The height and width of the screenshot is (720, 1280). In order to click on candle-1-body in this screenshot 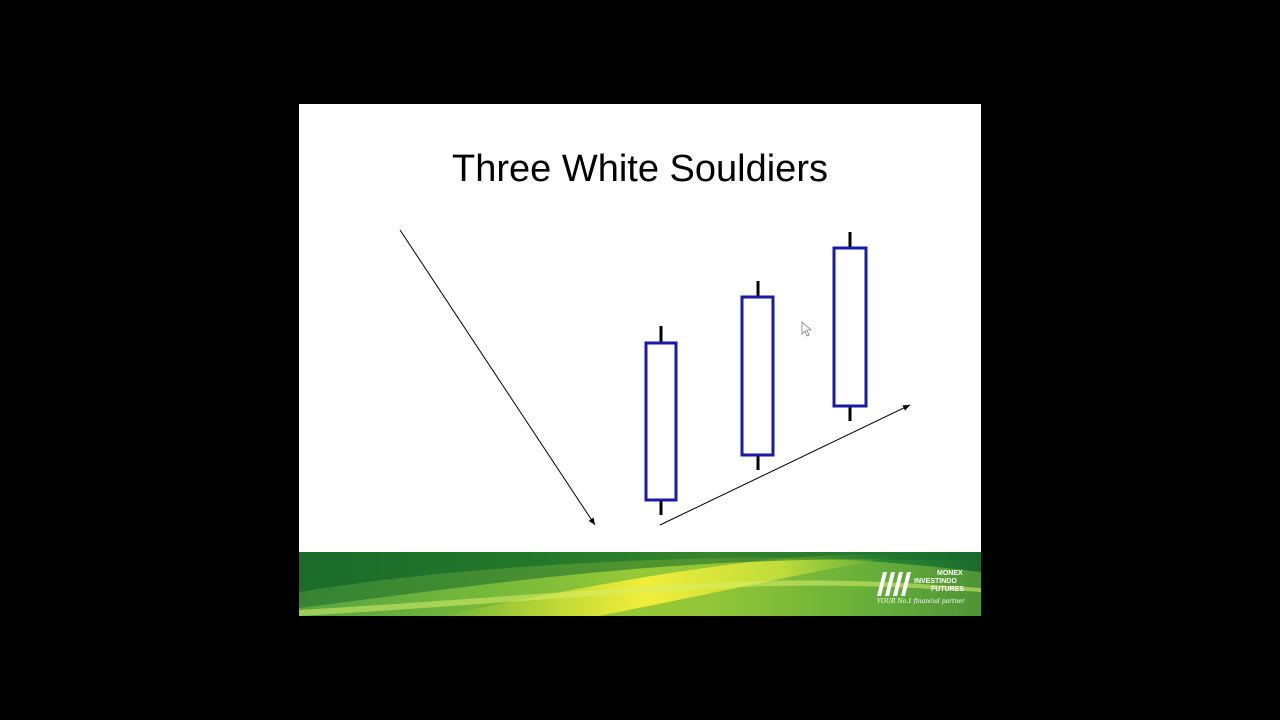, I will do `click(661, 421)`.